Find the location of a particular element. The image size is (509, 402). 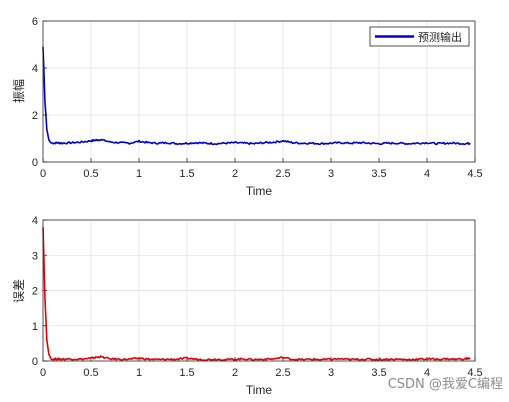

watermark: CSDN @我爱C编程 is located at coordinates (445, 384).